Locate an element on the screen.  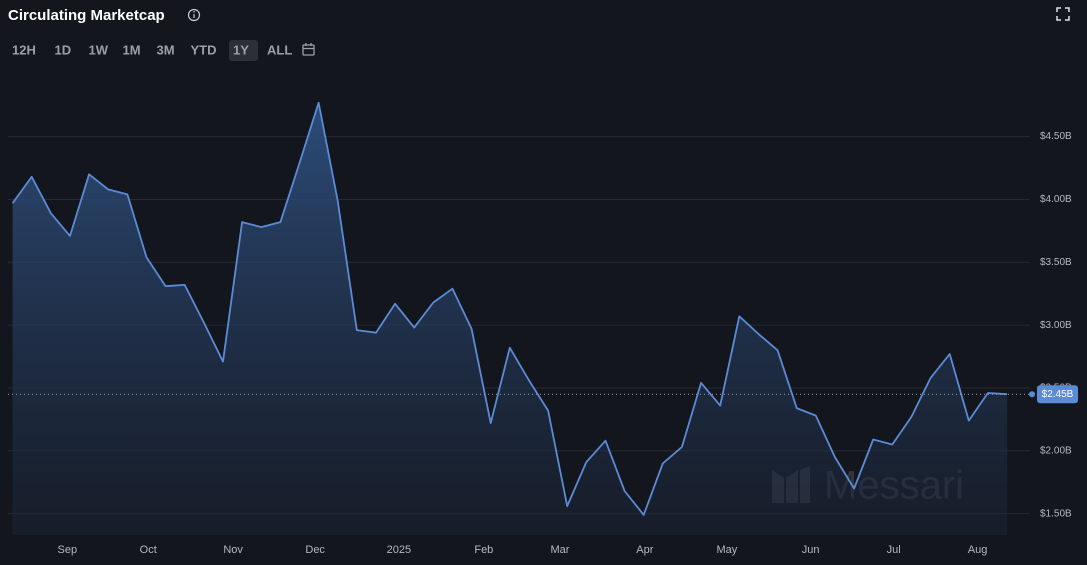
y-tick-label: $4.50B is located at coordinates (1056, 136).